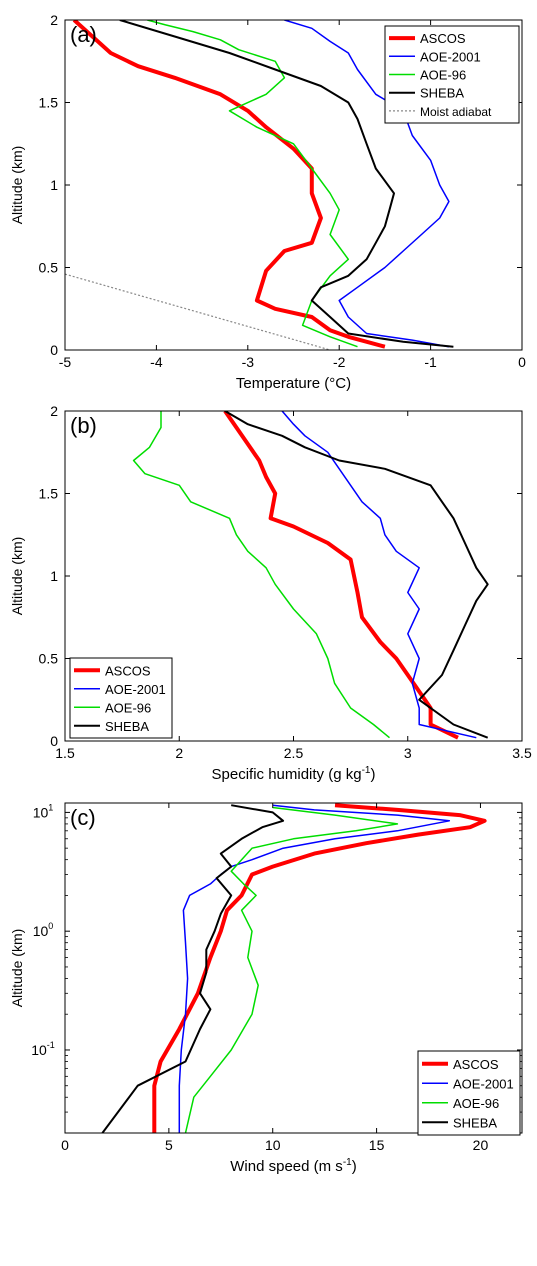  I want to click on x-tick-label: 10, so click(273, 1145).